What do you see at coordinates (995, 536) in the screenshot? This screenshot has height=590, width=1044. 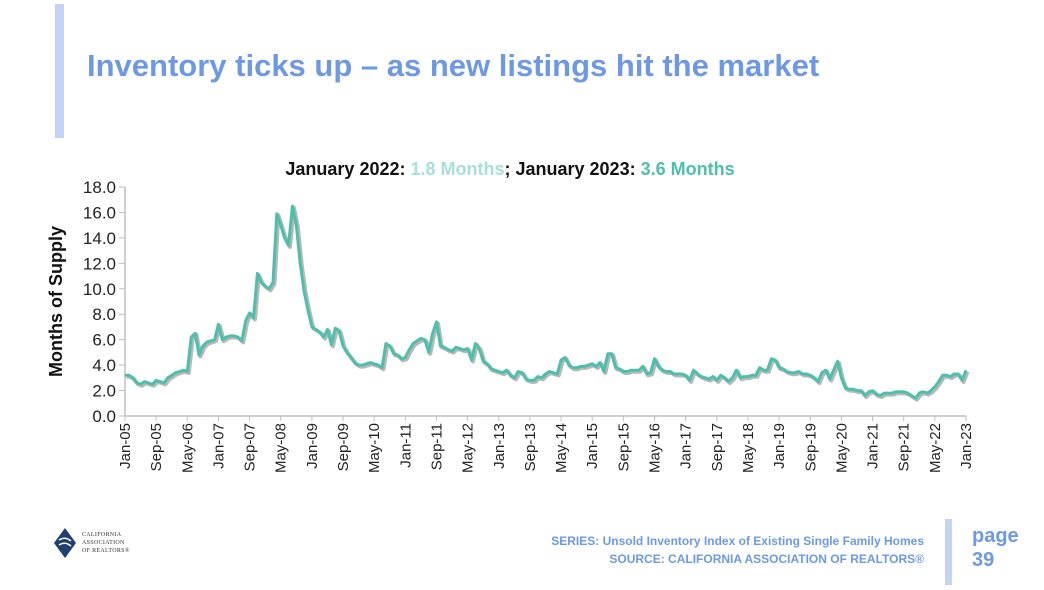 I see `page-label: page` at bounding box center [995, 536].